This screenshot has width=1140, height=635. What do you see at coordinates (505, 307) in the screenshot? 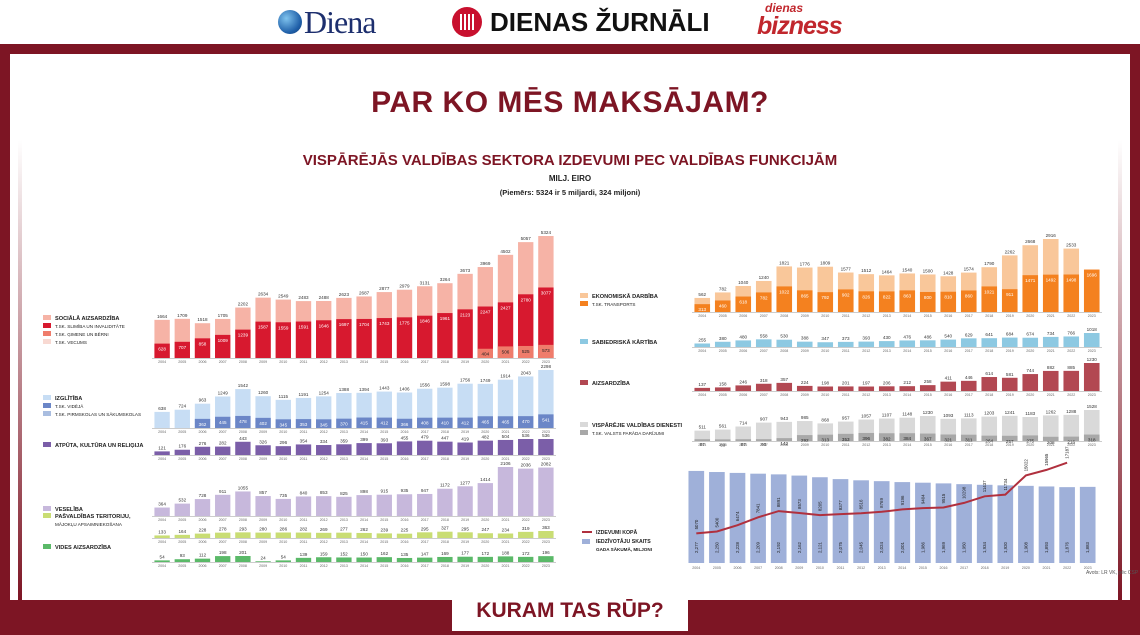
I see `social-value-s1-17: 2427` at bounding box center [505, 307].